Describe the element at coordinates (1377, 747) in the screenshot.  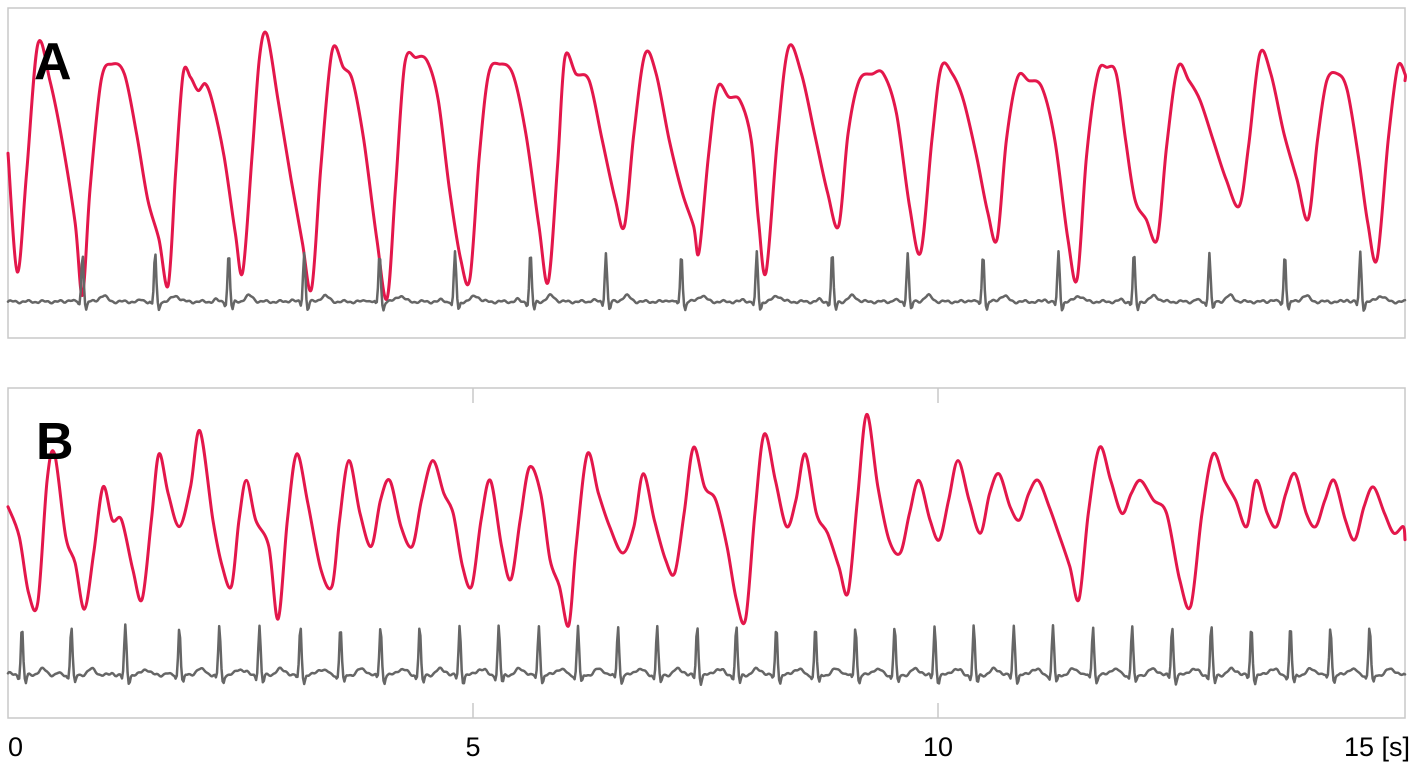
I see `x-tick-label-15: 15 [s]` at that location.